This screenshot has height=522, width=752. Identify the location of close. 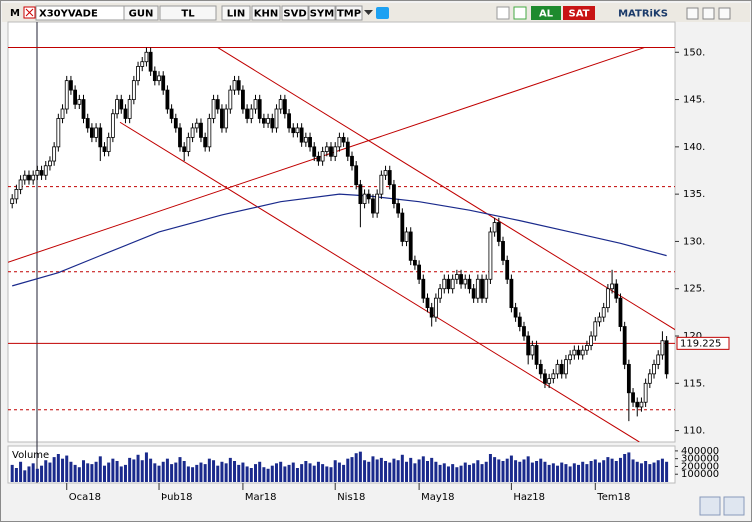
(724, 13).